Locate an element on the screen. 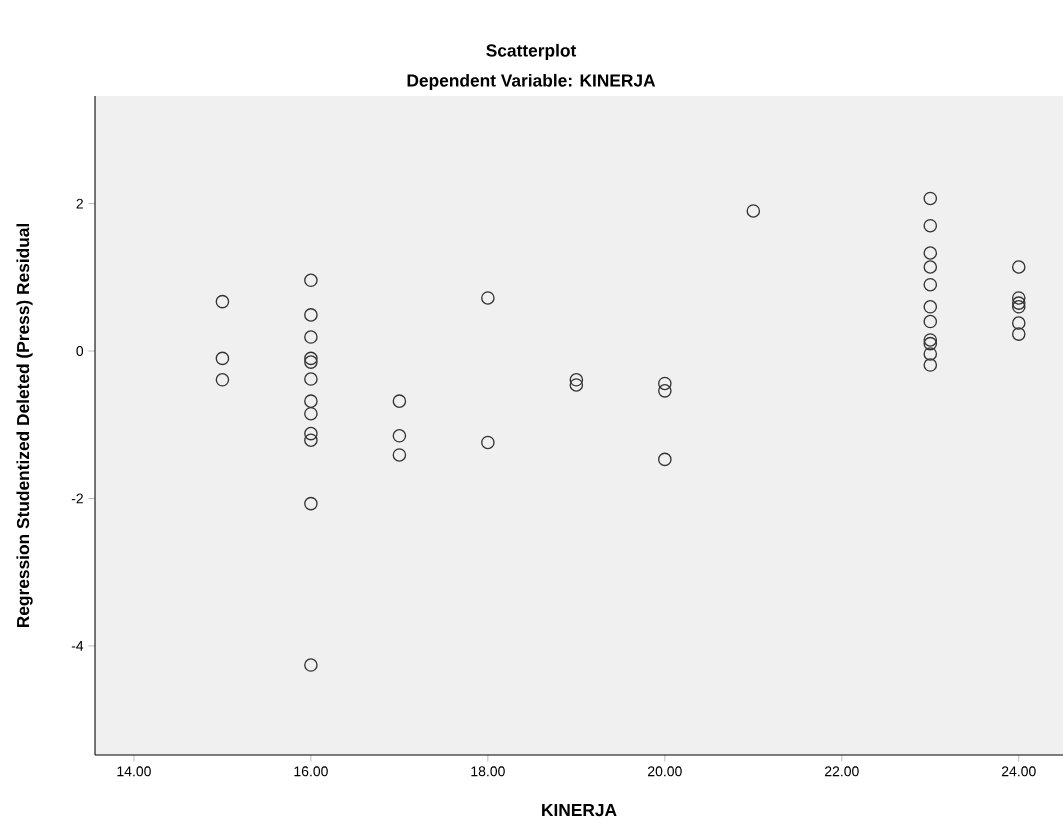  y-tick-label: 0 is located at coordinates (80, 351).